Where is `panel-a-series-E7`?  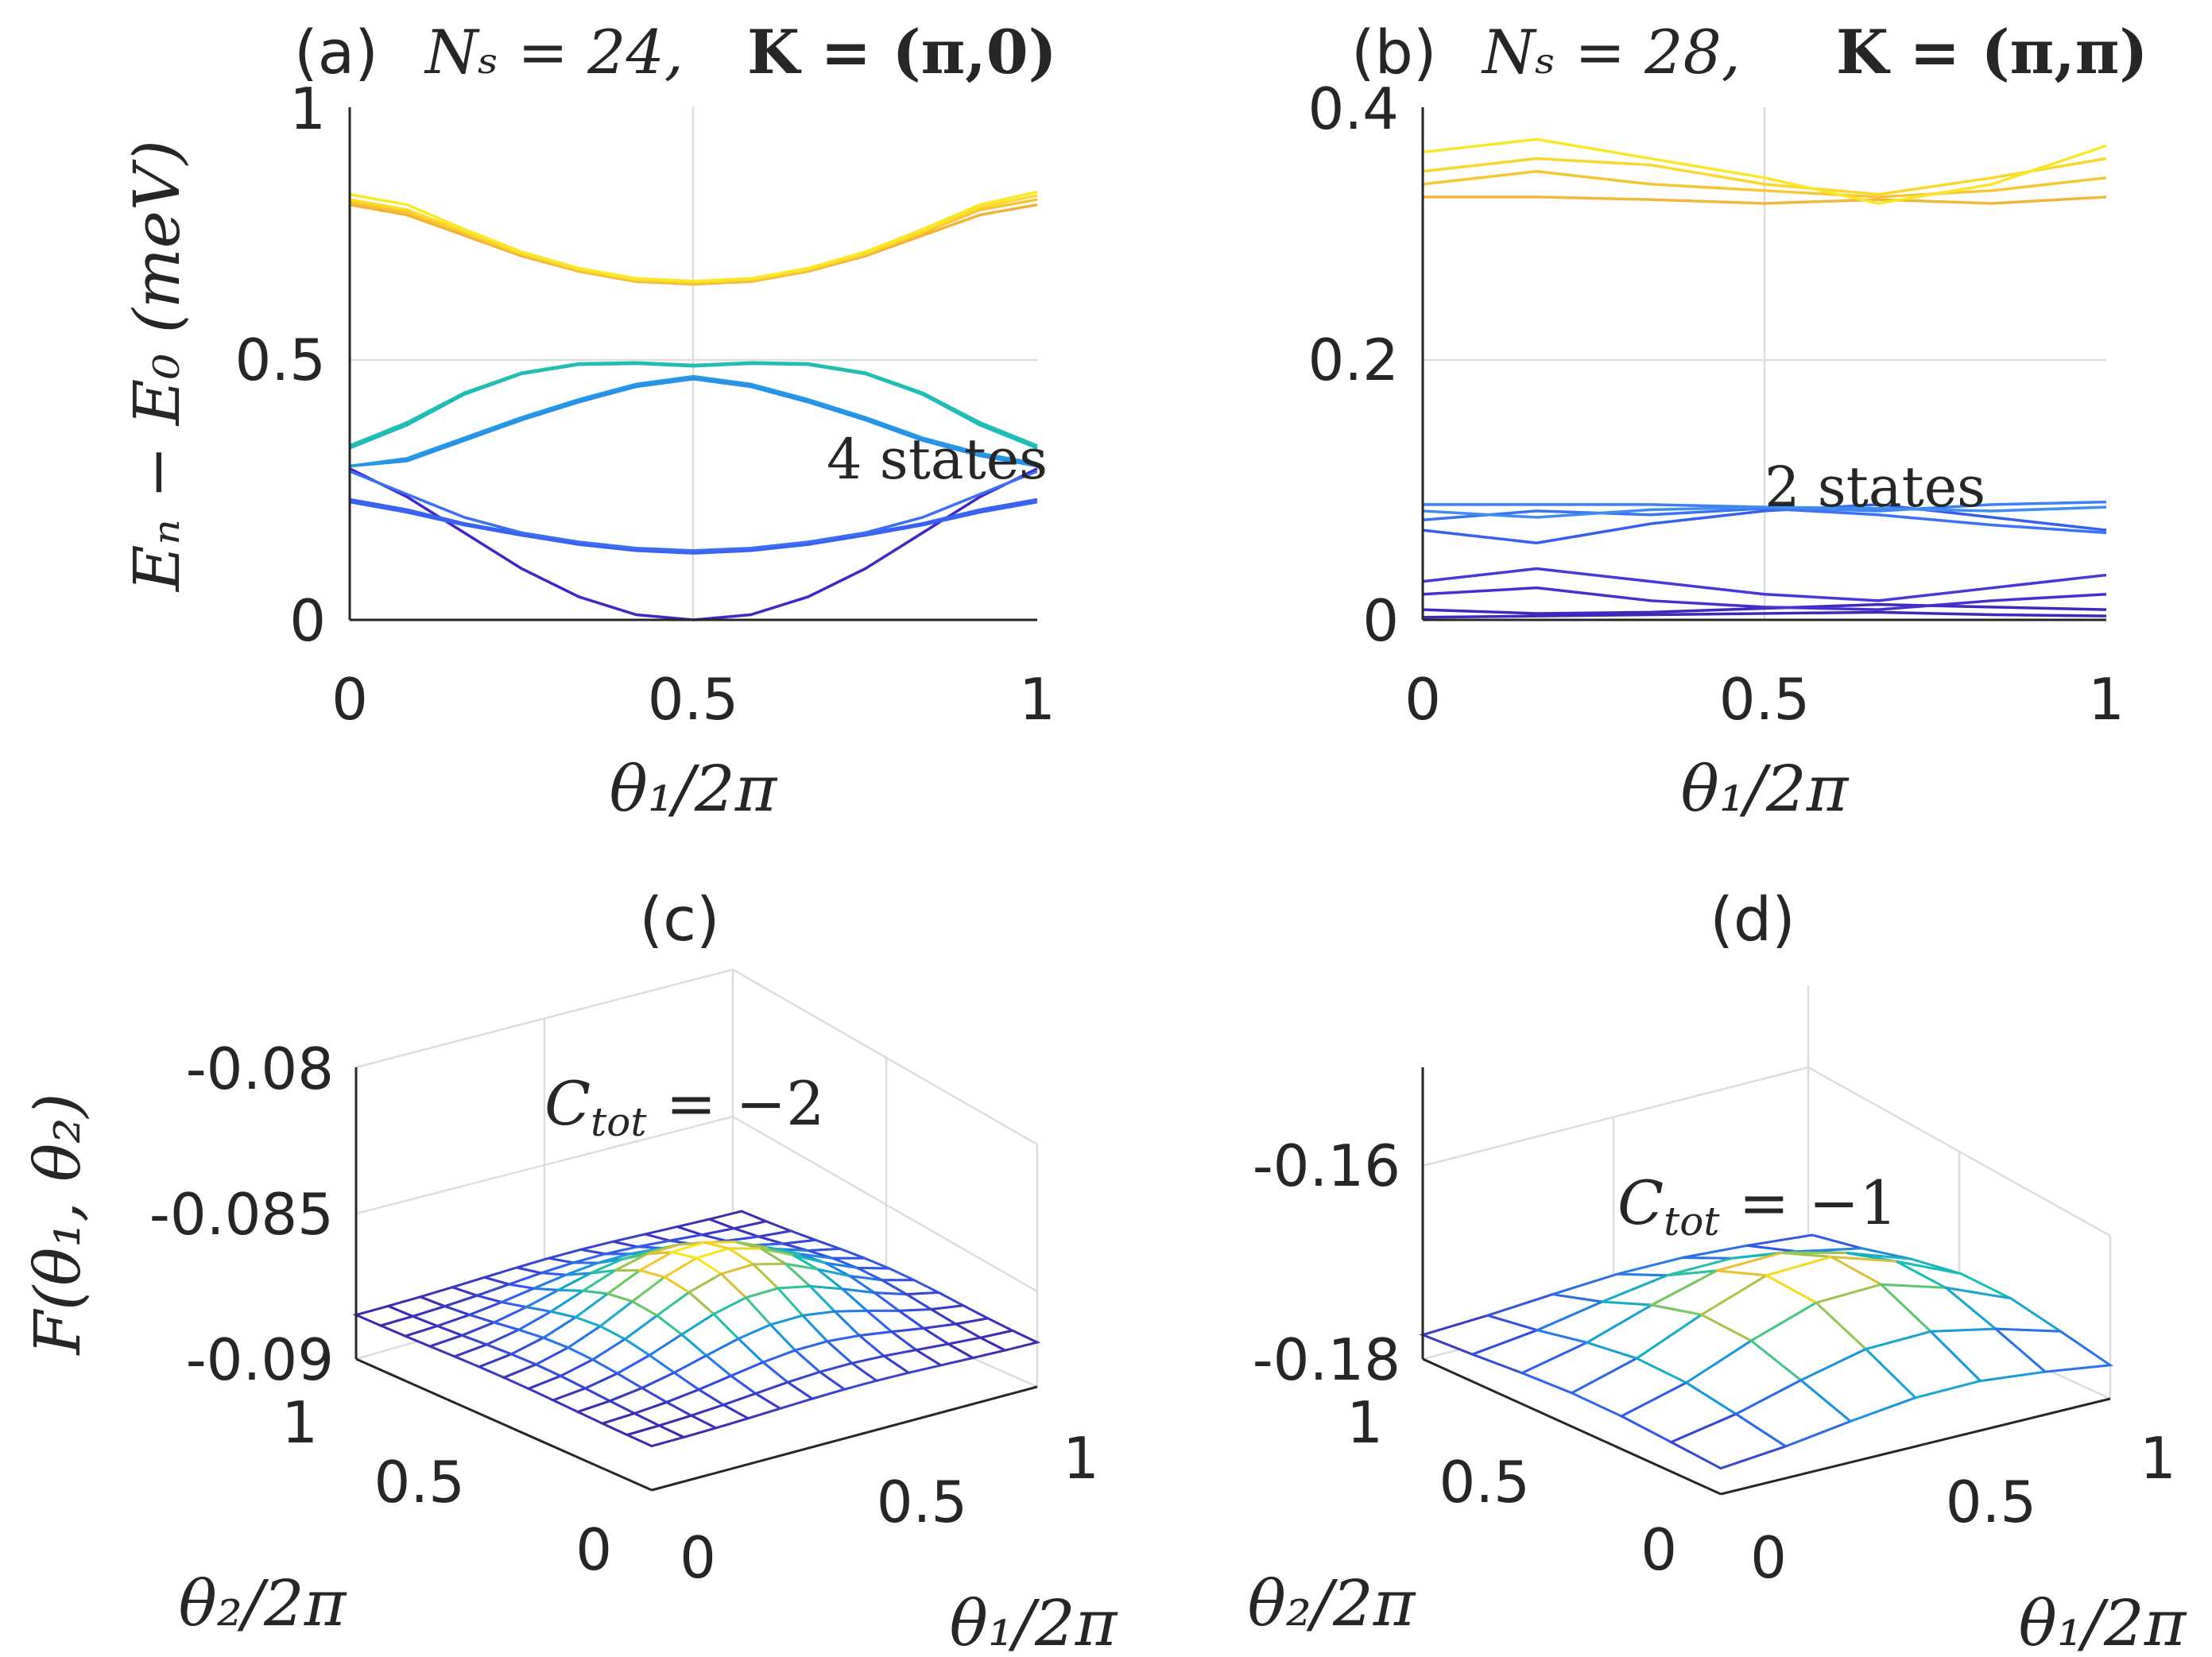
panel-a-series-E7 is located at coordinates (693, 404).